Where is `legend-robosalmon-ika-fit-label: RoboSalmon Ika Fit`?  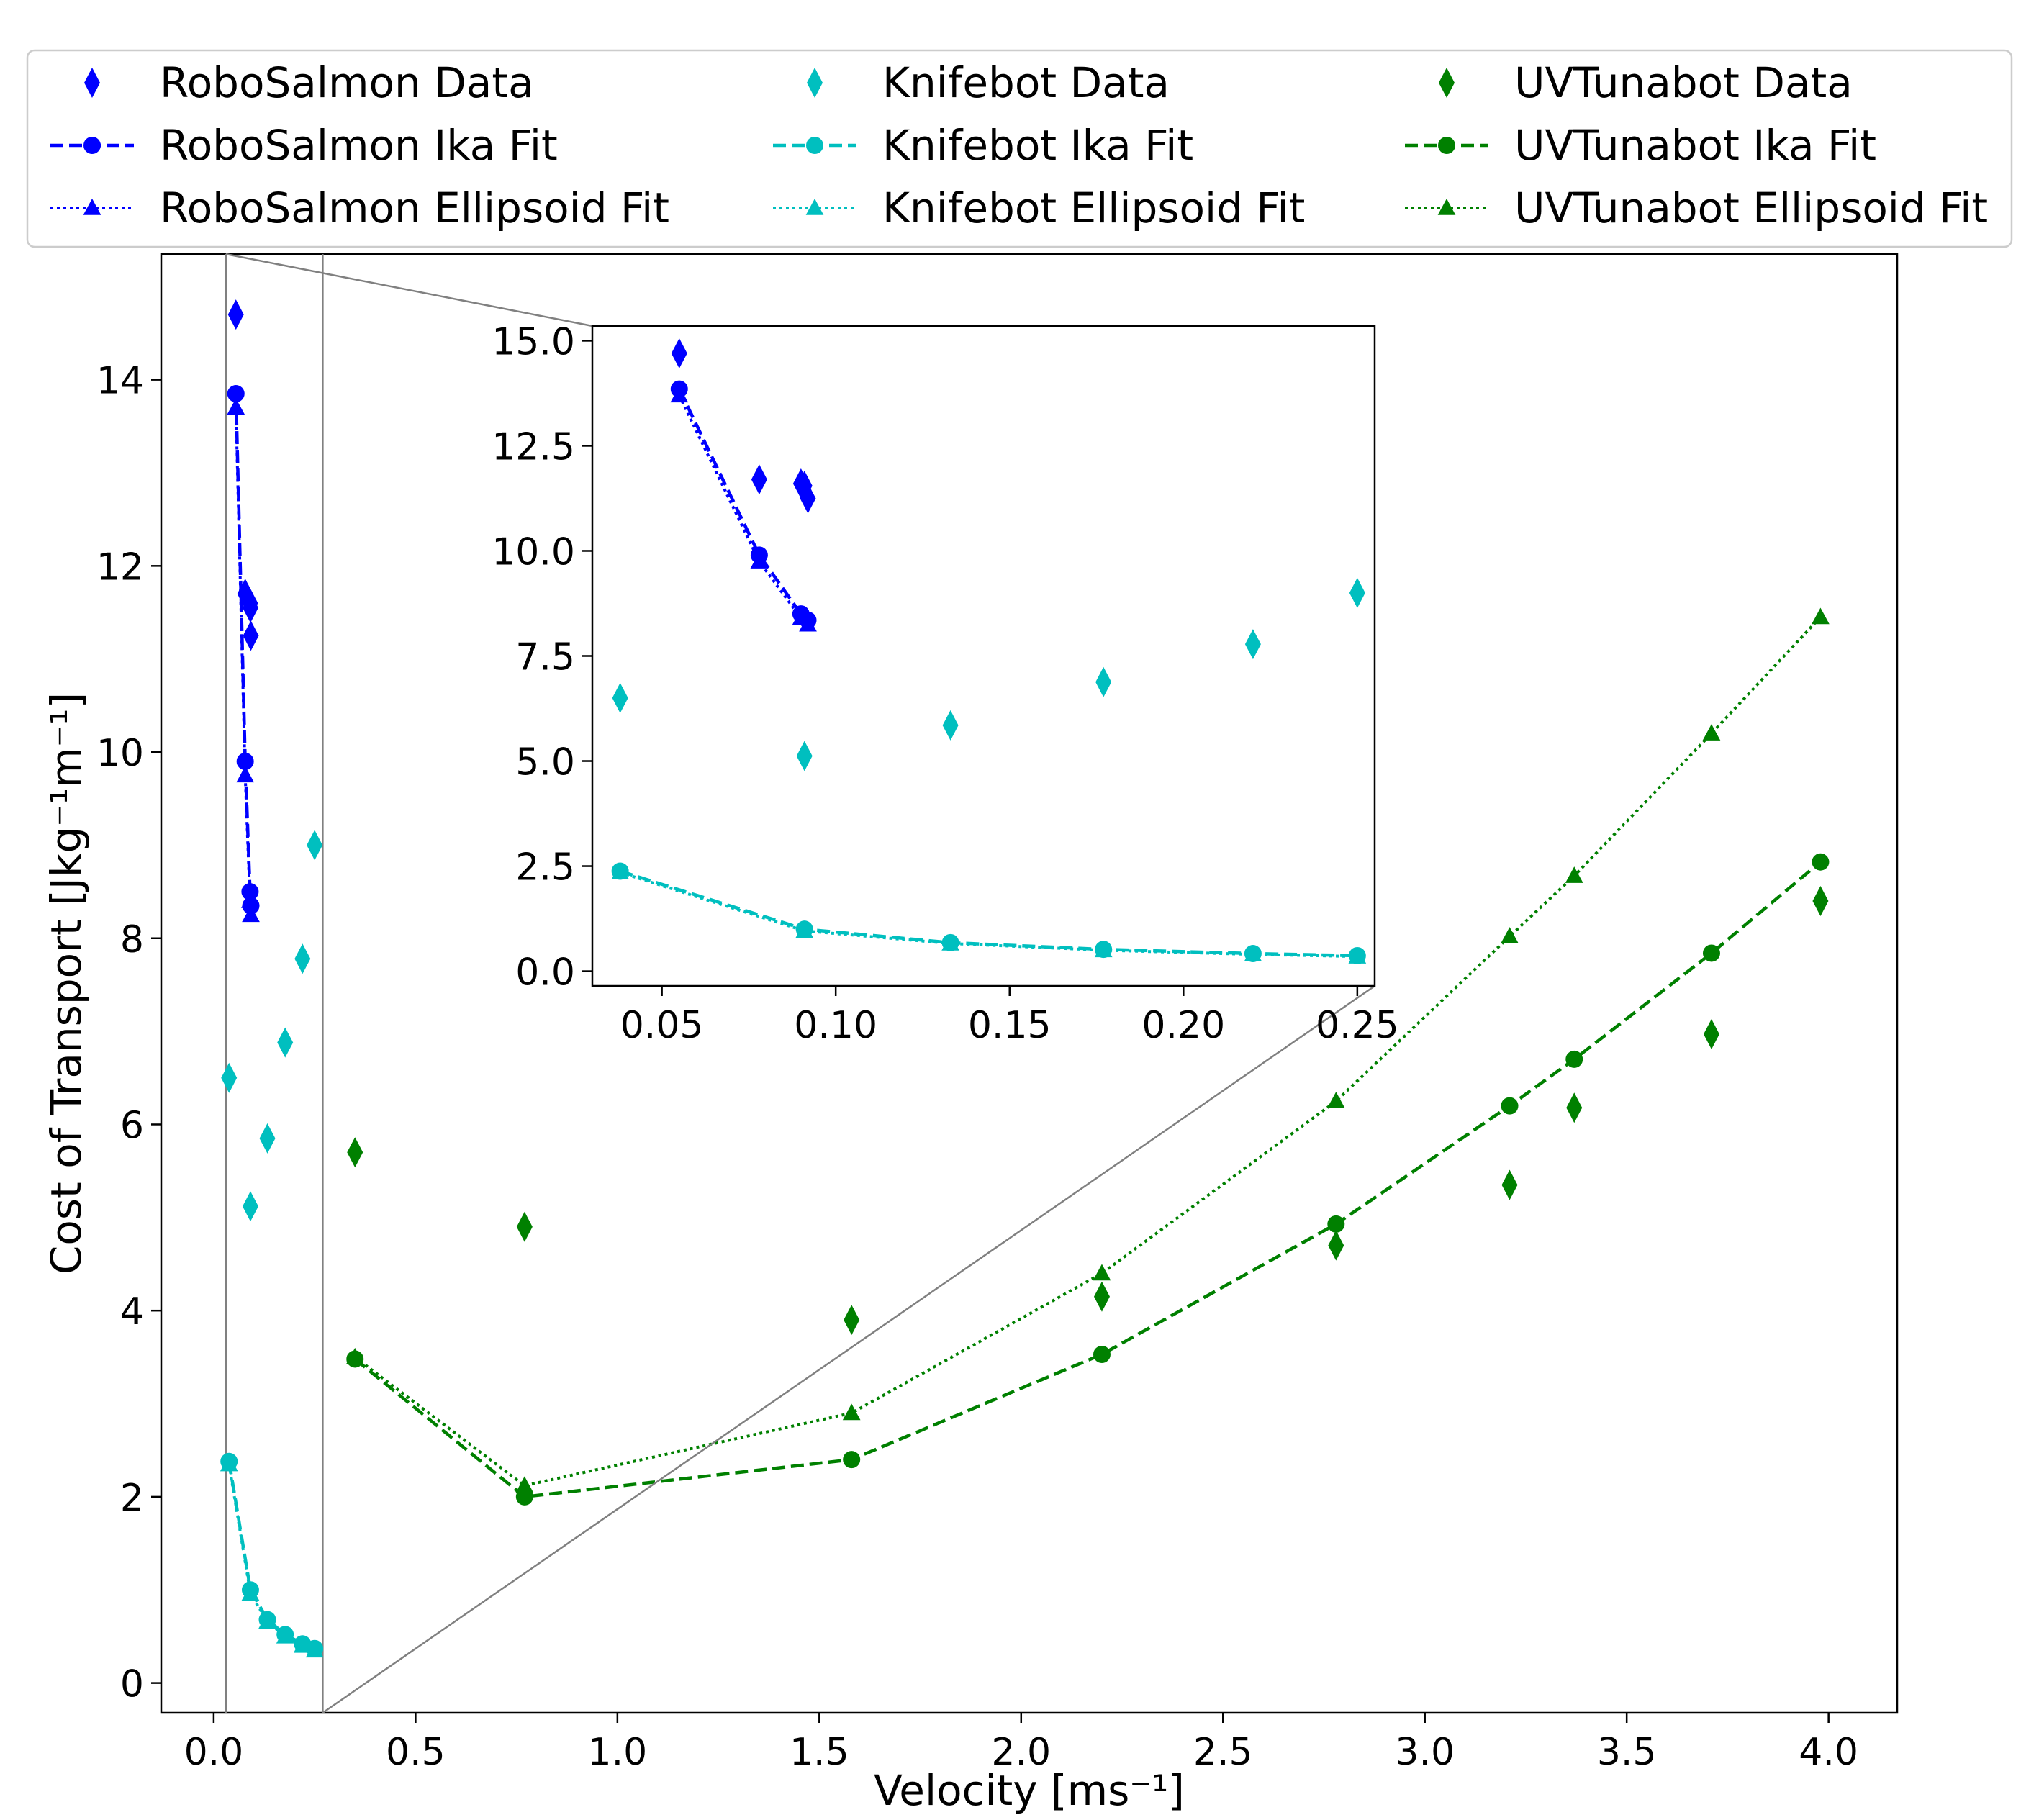 legend-robosalmon-ika-fit-label: RoboSalmon Ika Fit is located at coordinates (359, 145).